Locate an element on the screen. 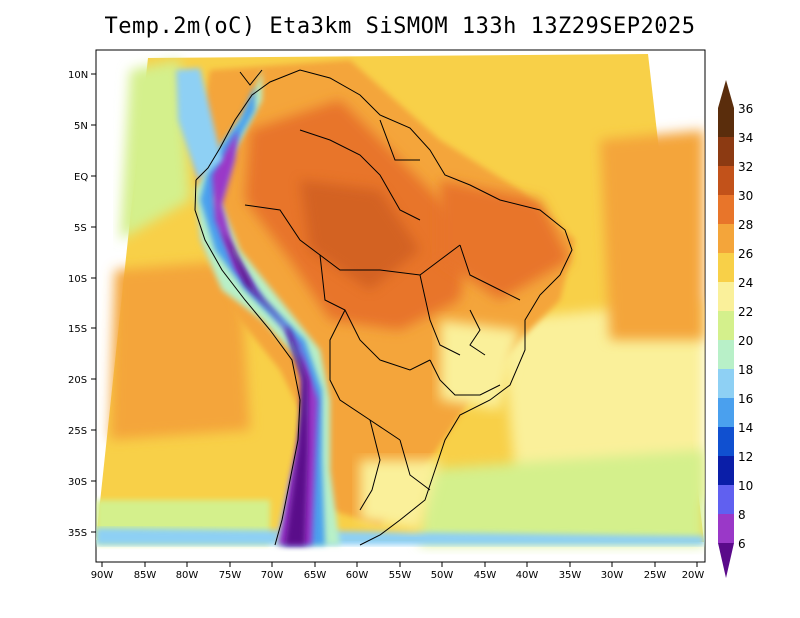  lat-label-eq: EQ is located at coordinates (81, 177).